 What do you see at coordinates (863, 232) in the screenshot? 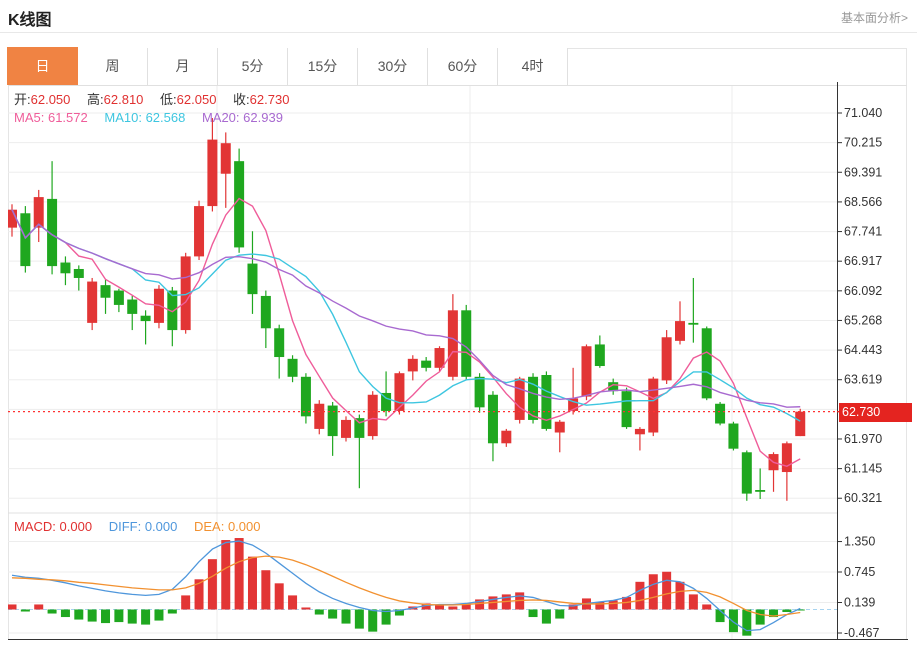
I see `svg-text: 67.741` at bounding box center [863, 232].